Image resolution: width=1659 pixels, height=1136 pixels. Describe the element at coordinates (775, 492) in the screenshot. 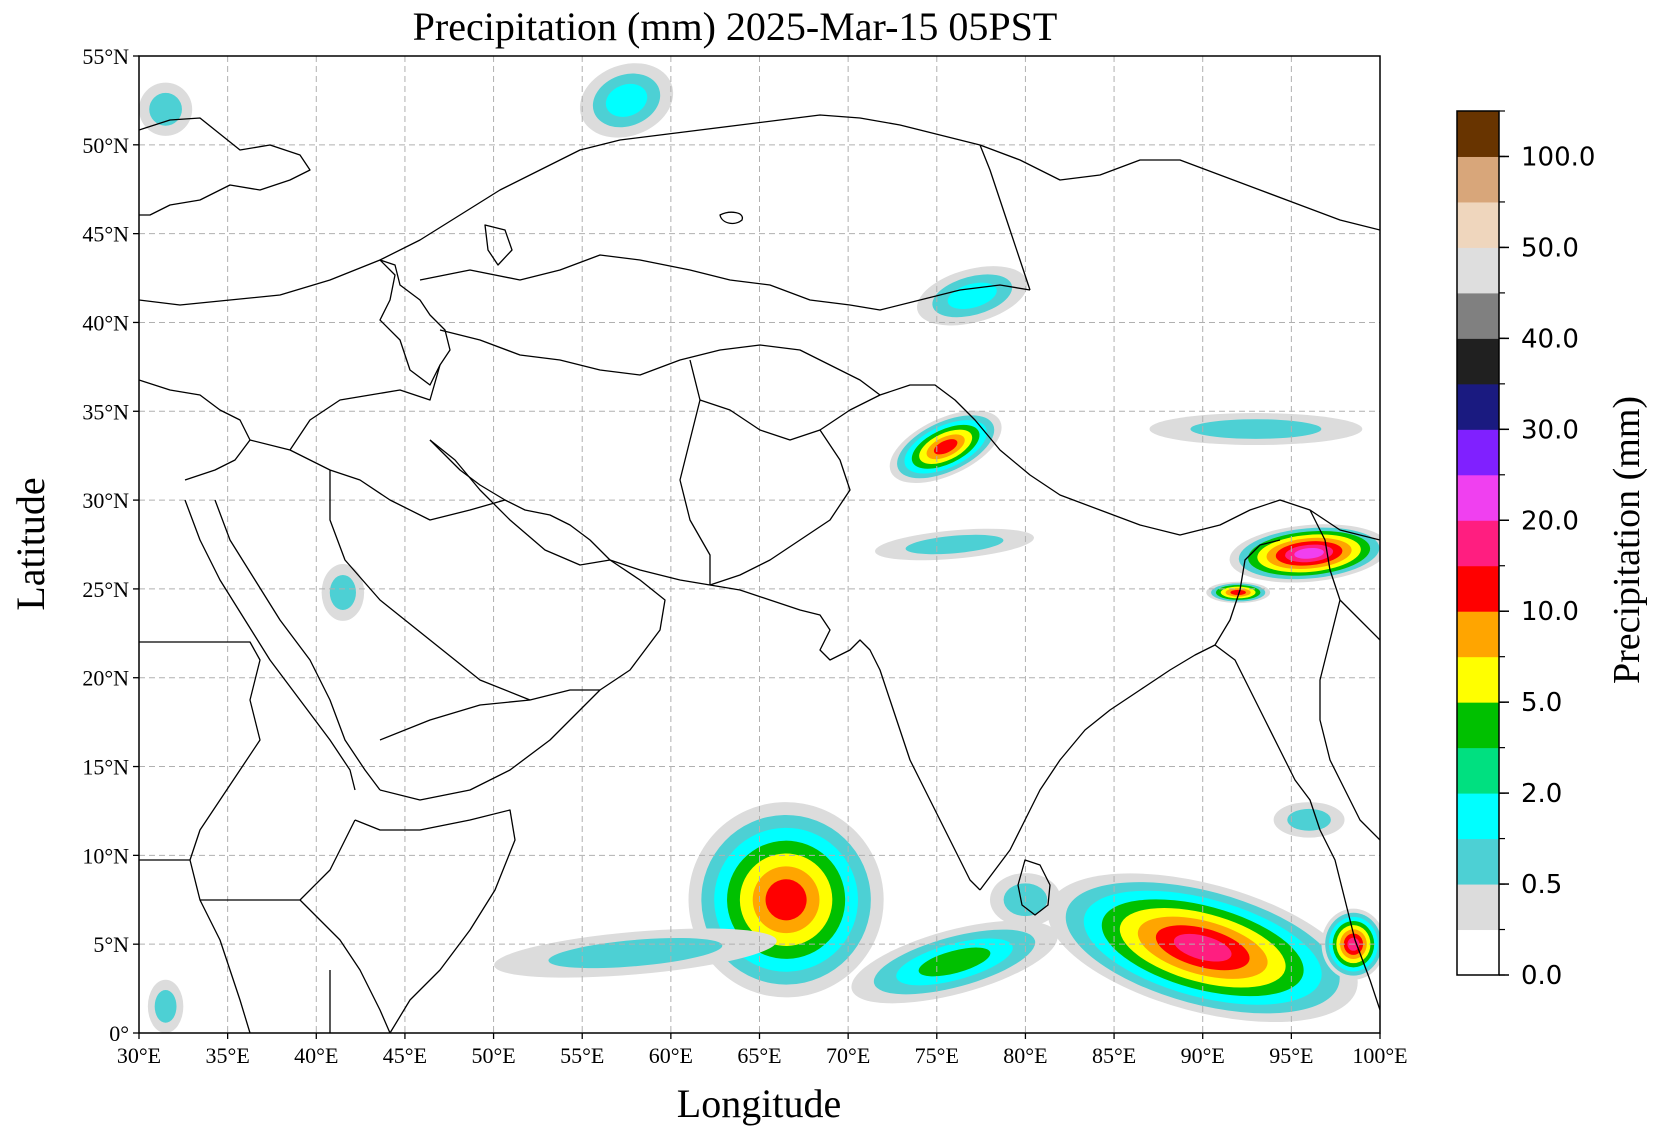

I see `pakistan-afghanistan-border` at that location.